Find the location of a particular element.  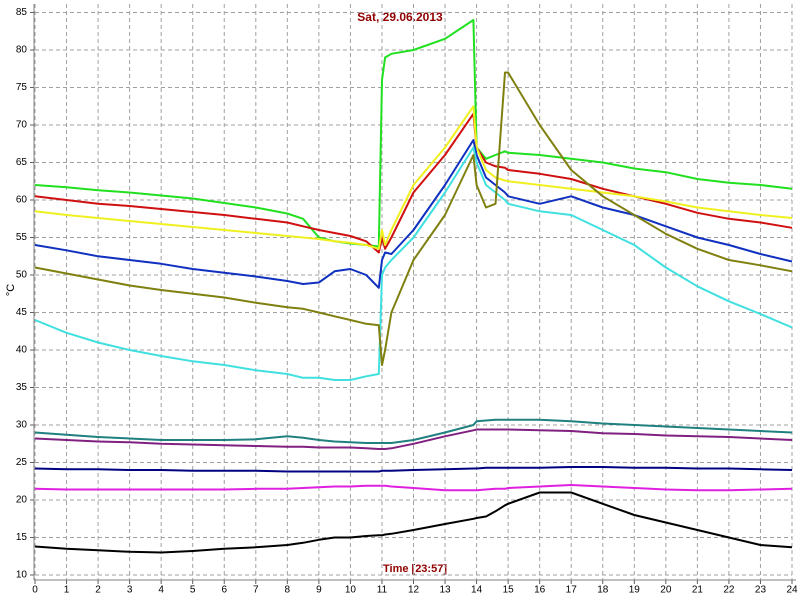

y-tick-label: 65 is located at coordinates (22, 162).